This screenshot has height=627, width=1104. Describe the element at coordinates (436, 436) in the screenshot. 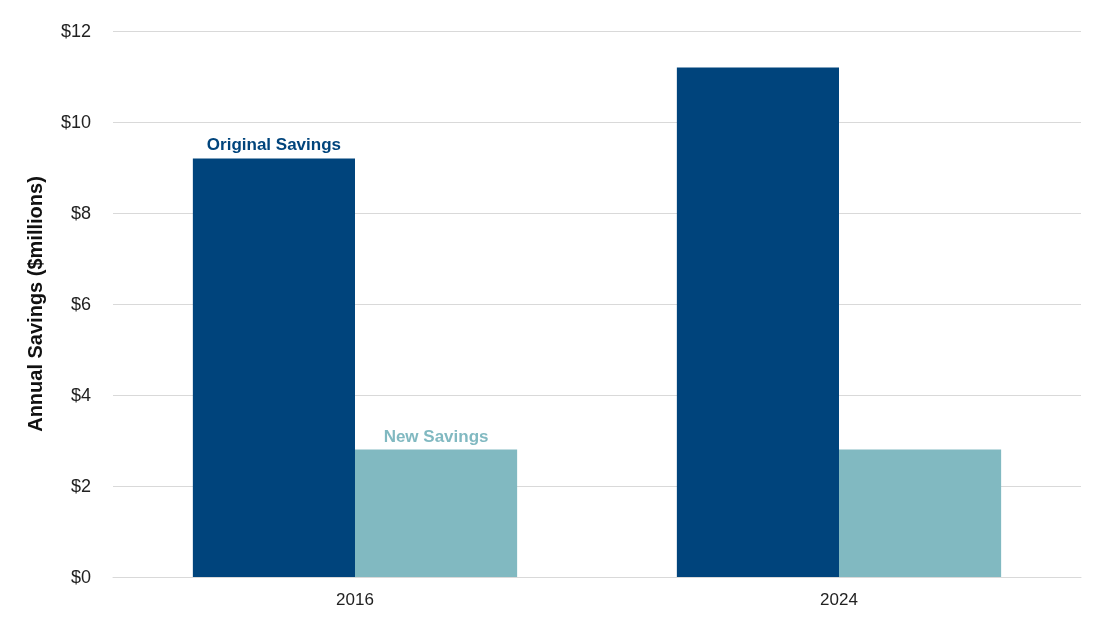

I see `series-label: New Savings` at that location.